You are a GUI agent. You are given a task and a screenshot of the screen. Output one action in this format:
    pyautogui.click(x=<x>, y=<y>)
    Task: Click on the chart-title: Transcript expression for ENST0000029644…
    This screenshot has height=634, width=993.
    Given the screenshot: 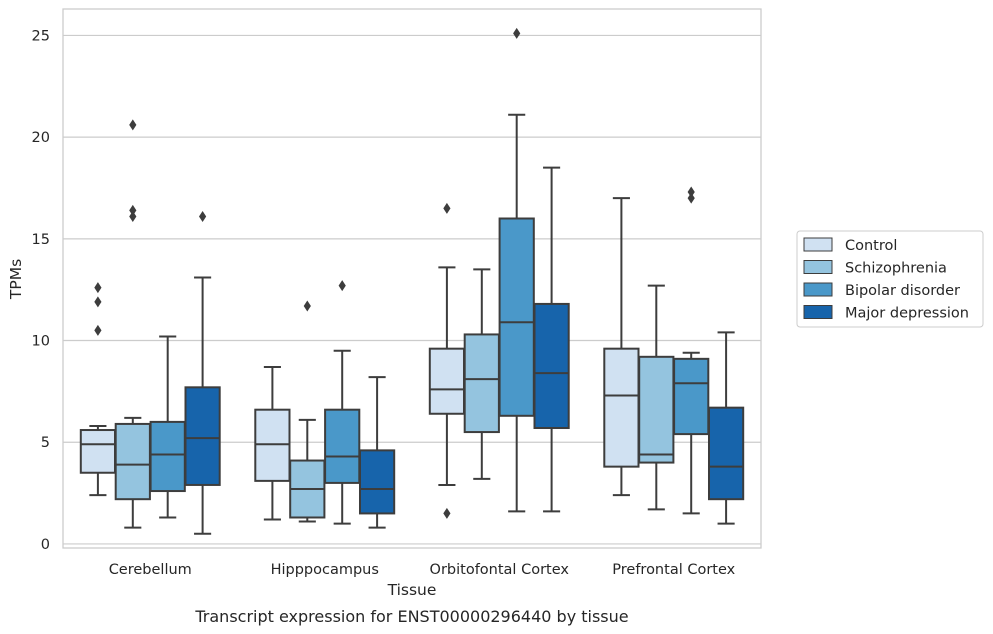 What is the action you would take?
    pyautogui.click(x=411, y=616)
    